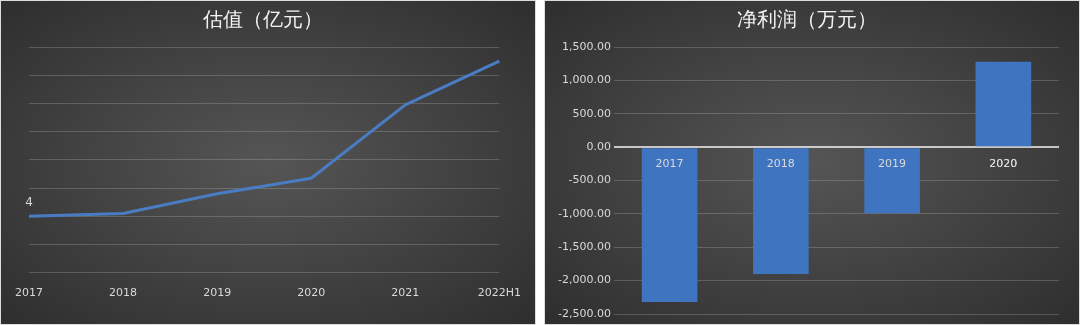  Describe the element at coordinates (589, 180) in the screenshot. I see `y-tick-label: -500.00` at that location.